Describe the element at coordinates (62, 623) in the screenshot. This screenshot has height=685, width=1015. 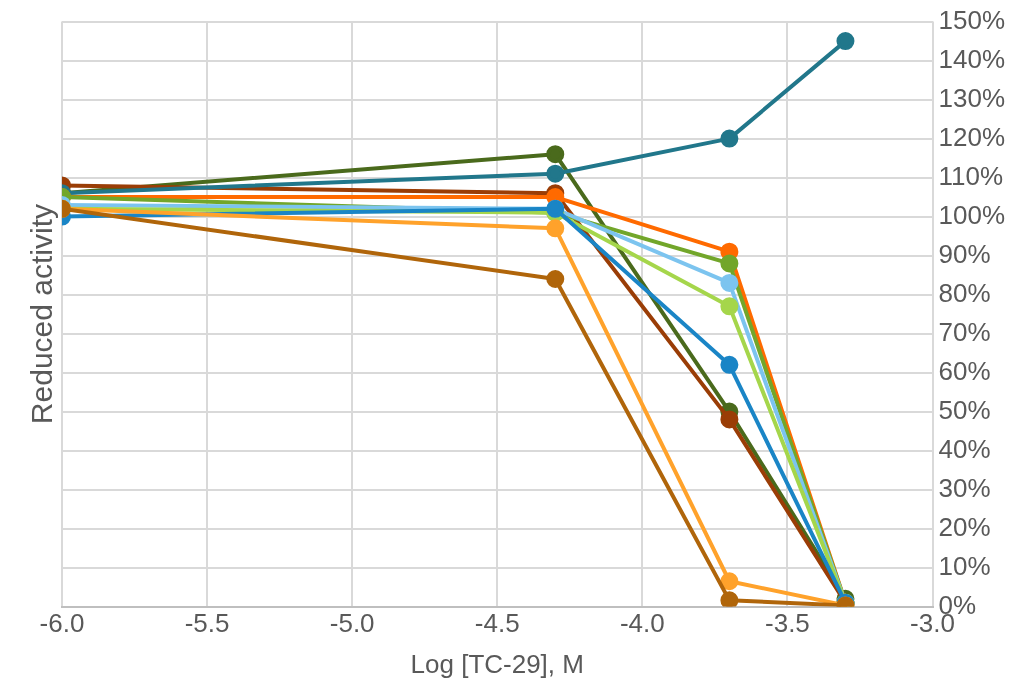
I see `x-tick-label: -6.0` at that location.